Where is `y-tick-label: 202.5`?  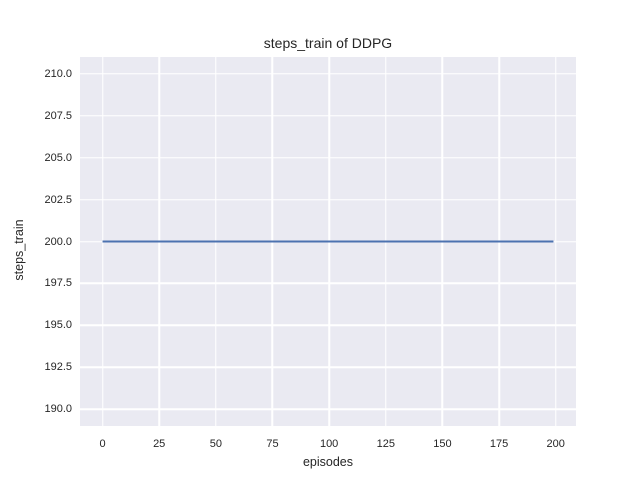
y-tick-label: 202.5 is located at coordinates (58, 199).